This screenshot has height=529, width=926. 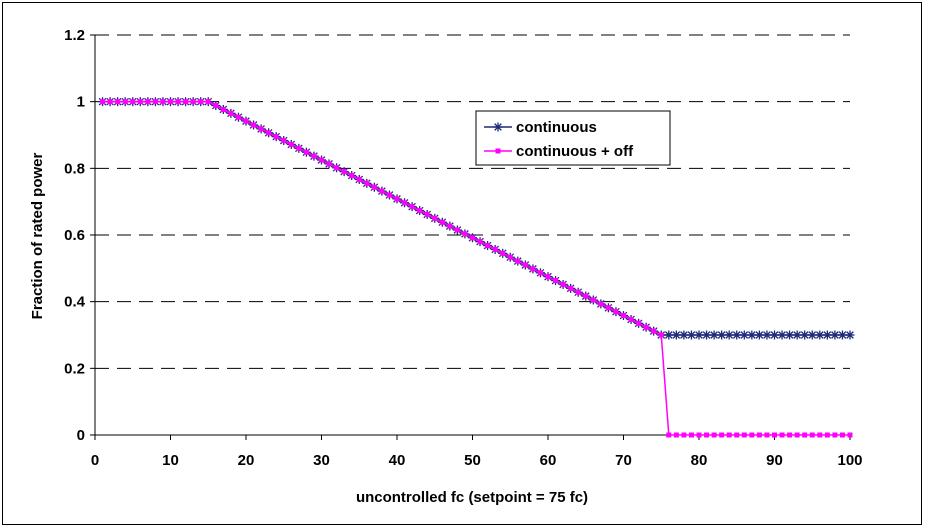 I want to click on y-tick-label: 0.4, so click(x=75, y=302).